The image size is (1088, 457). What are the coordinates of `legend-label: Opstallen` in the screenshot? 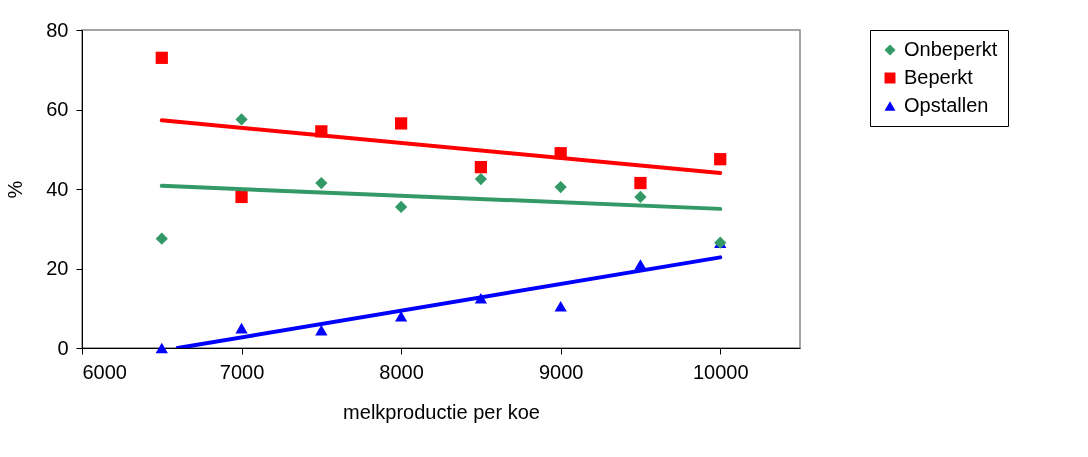 It's located at (946, 105).